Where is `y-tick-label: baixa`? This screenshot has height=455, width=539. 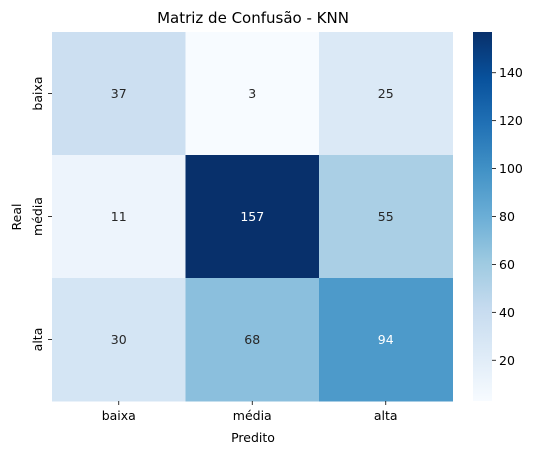 y-tick-label: baixa is located at coordinates (37, 93).